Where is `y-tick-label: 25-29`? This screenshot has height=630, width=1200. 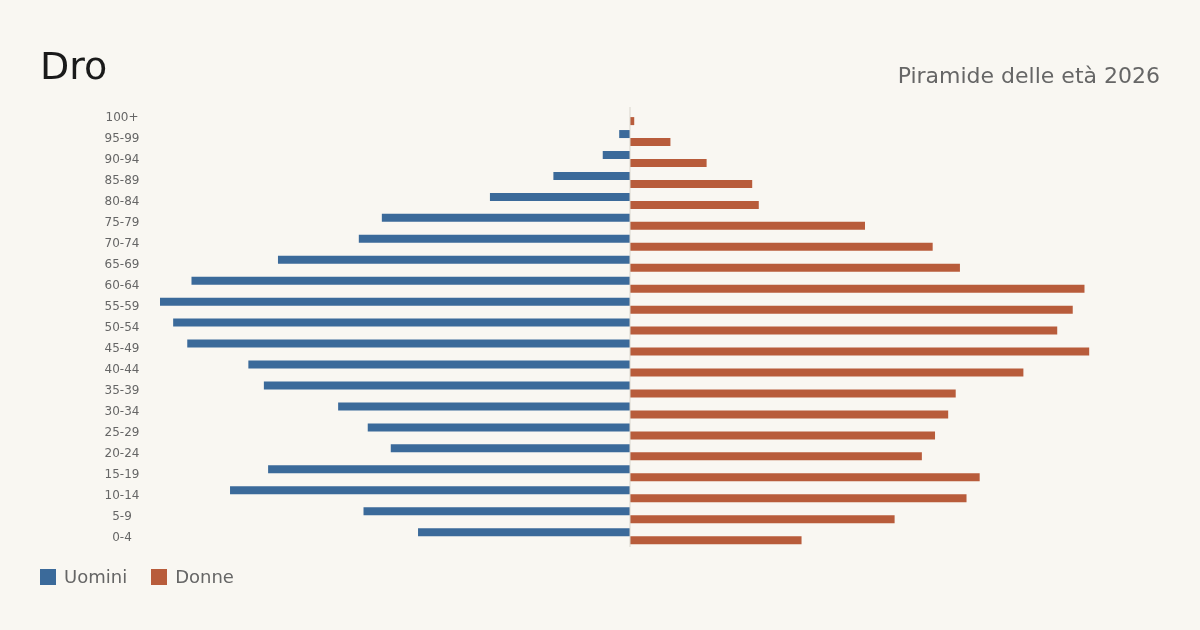 y-tick-label: 25-29 is located at coordinates (122, 431).